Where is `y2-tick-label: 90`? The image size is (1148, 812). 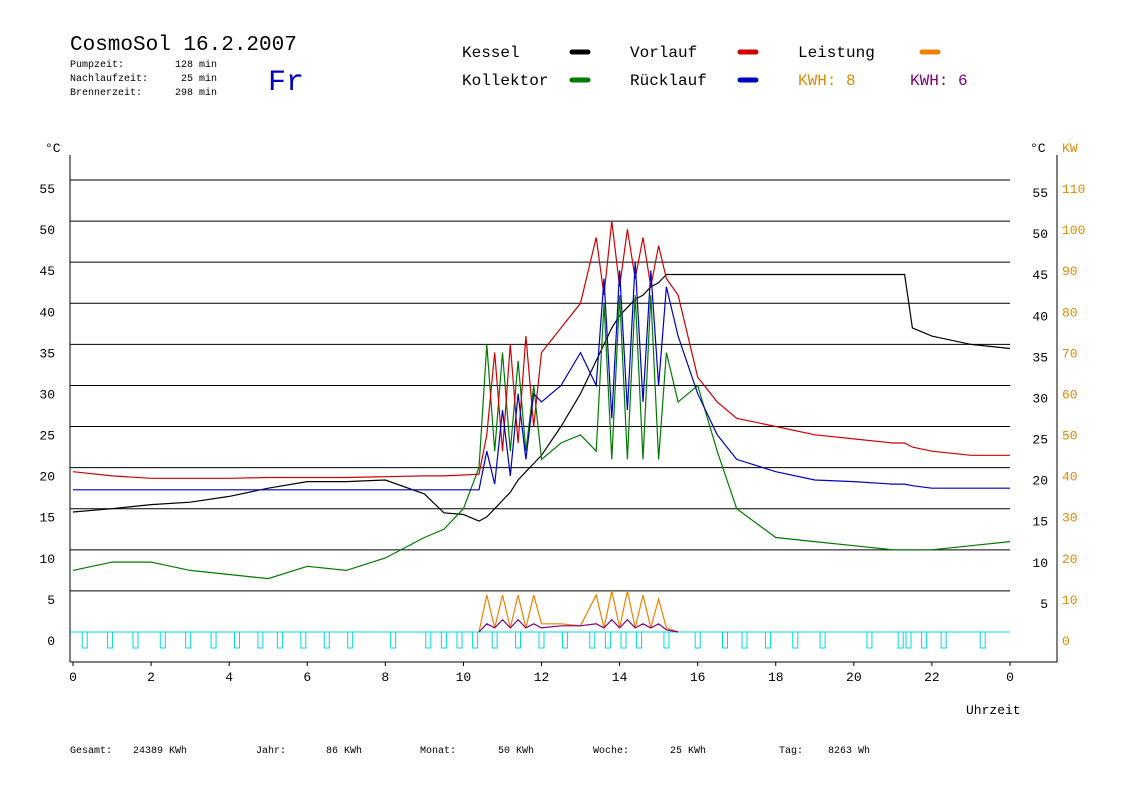
y2-tick-label: 90 is located at coordinates (1070, 271).